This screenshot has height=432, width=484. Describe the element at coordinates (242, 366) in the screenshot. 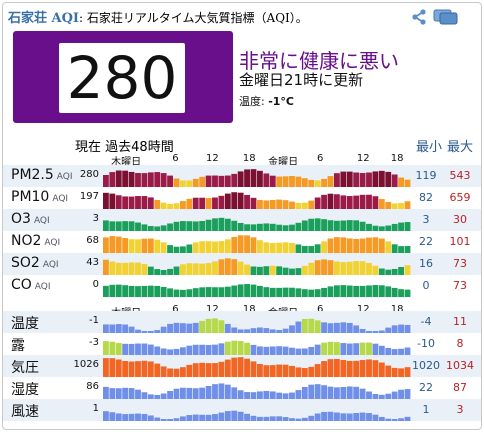

I see `row-pressure: 気圧 1026 1020 1034` at that location.